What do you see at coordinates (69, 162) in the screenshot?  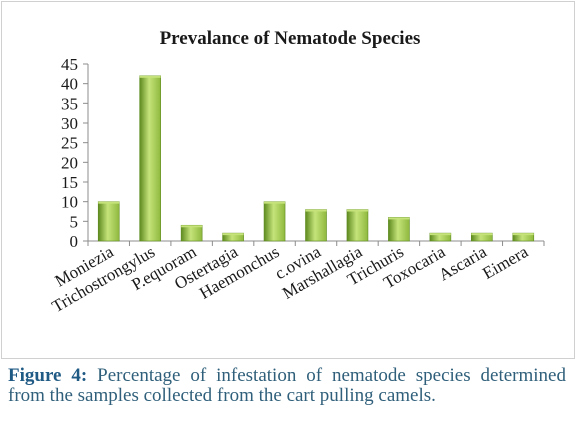 I see `y-tick-label: 20` at bounding box center [69, 162].